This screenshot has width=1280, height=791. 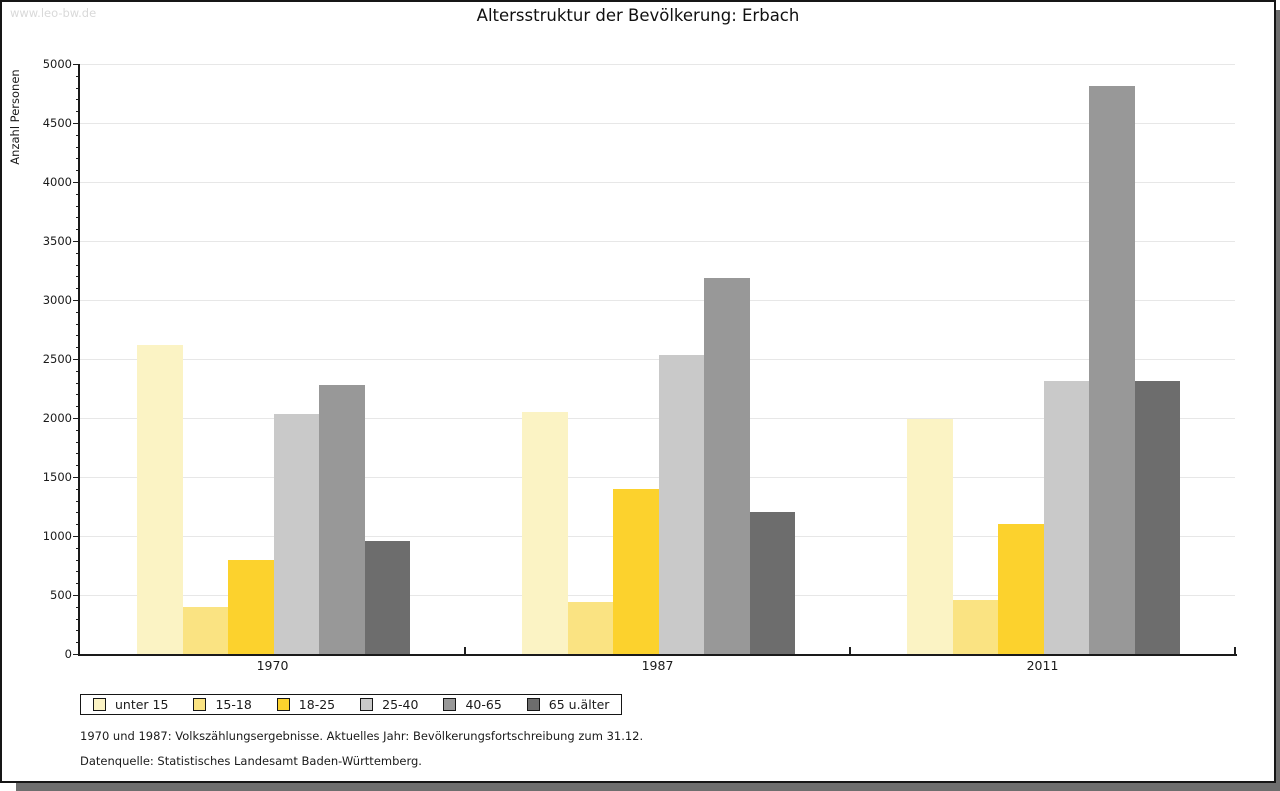 I want to click on legend-item: 15-18, so click(x=222, y=704).